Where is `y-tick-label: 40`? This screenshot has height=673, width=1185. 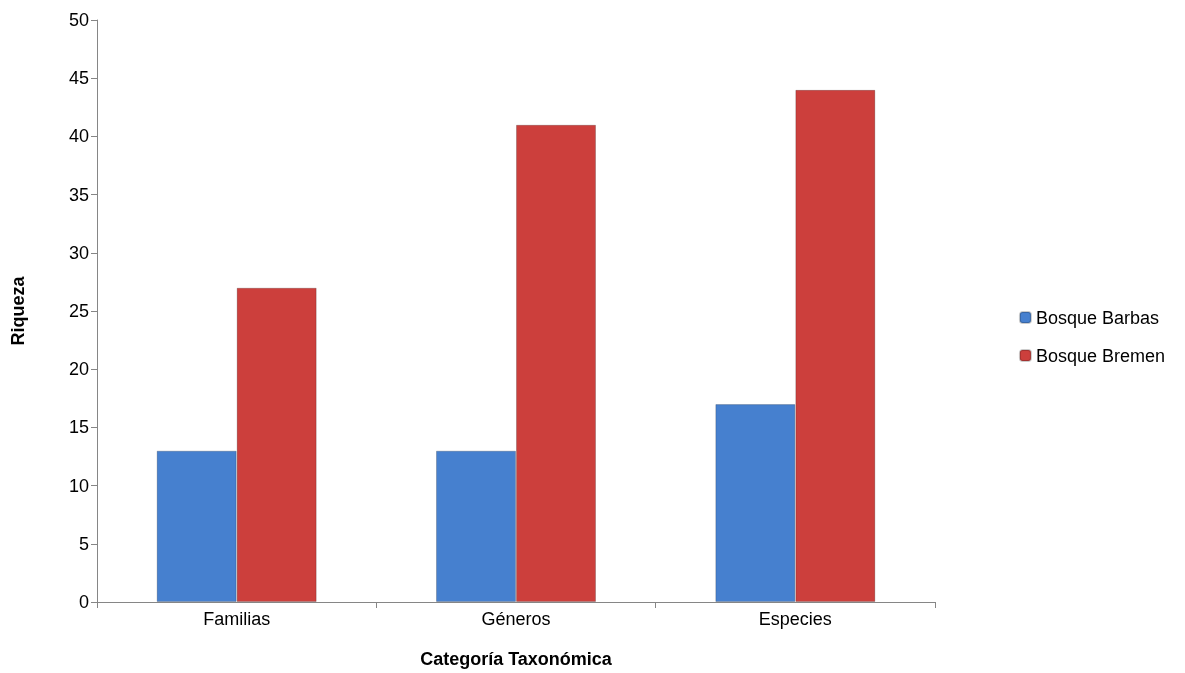
y-tick-label: 40 is located at coordinates (78, 136).